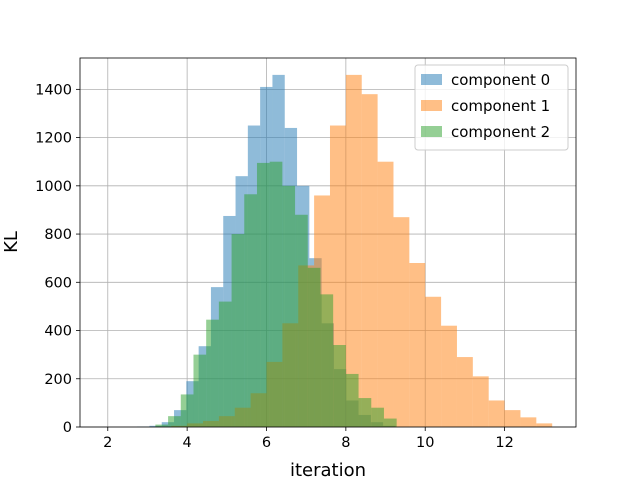 The width and height of the screenshot is (640, 480). Describe the element at coordinates (328, 470) in the screenshot. I see `x-axis-label: iteration` at that location.